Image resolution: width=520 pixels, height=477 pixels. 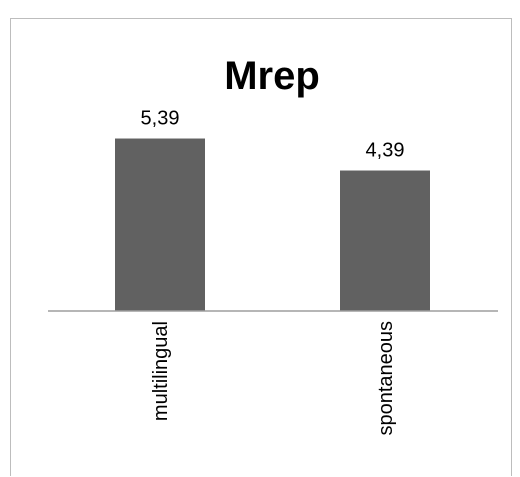 I want to click on category-ticks-layer: multilingual spontaneous, so click(x=273, y=378).